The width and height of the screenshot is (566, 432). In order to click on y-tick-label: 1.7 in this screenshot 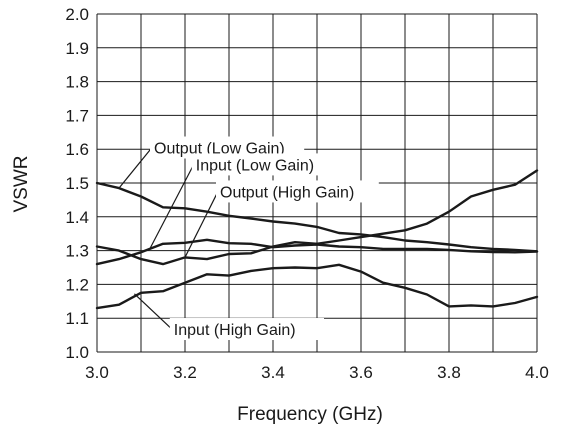, I will do `click(77, 115)`.